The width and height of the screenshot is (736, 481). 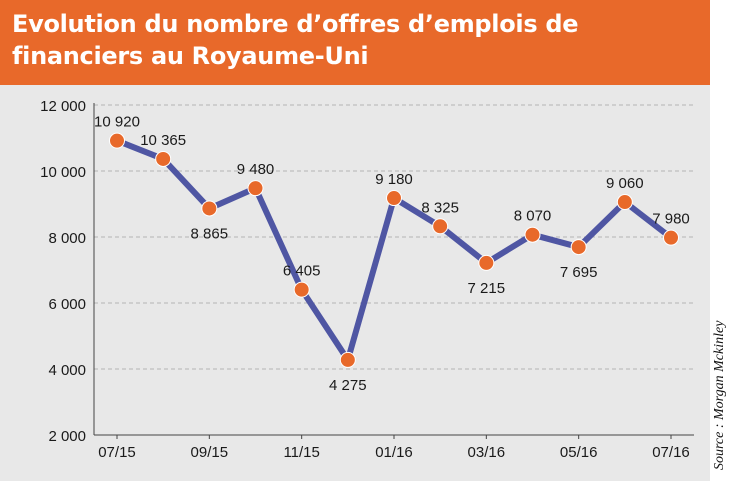 What do you see at coordinates (256, 169) in the screenshot?
I see `data-label: 9 480` at bounding box center [256, 169].